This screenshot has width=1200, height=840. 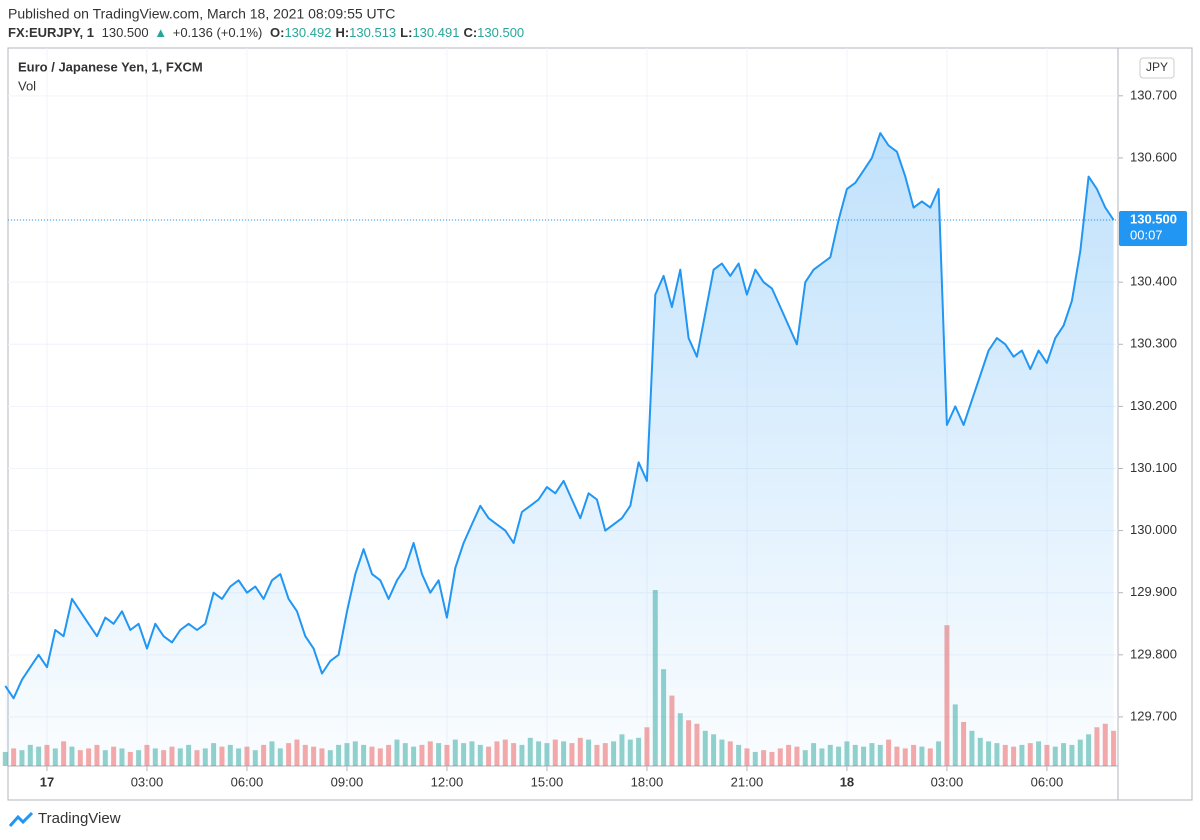 I want to click on change-arrow: ▲, so click(x=160, y=32).